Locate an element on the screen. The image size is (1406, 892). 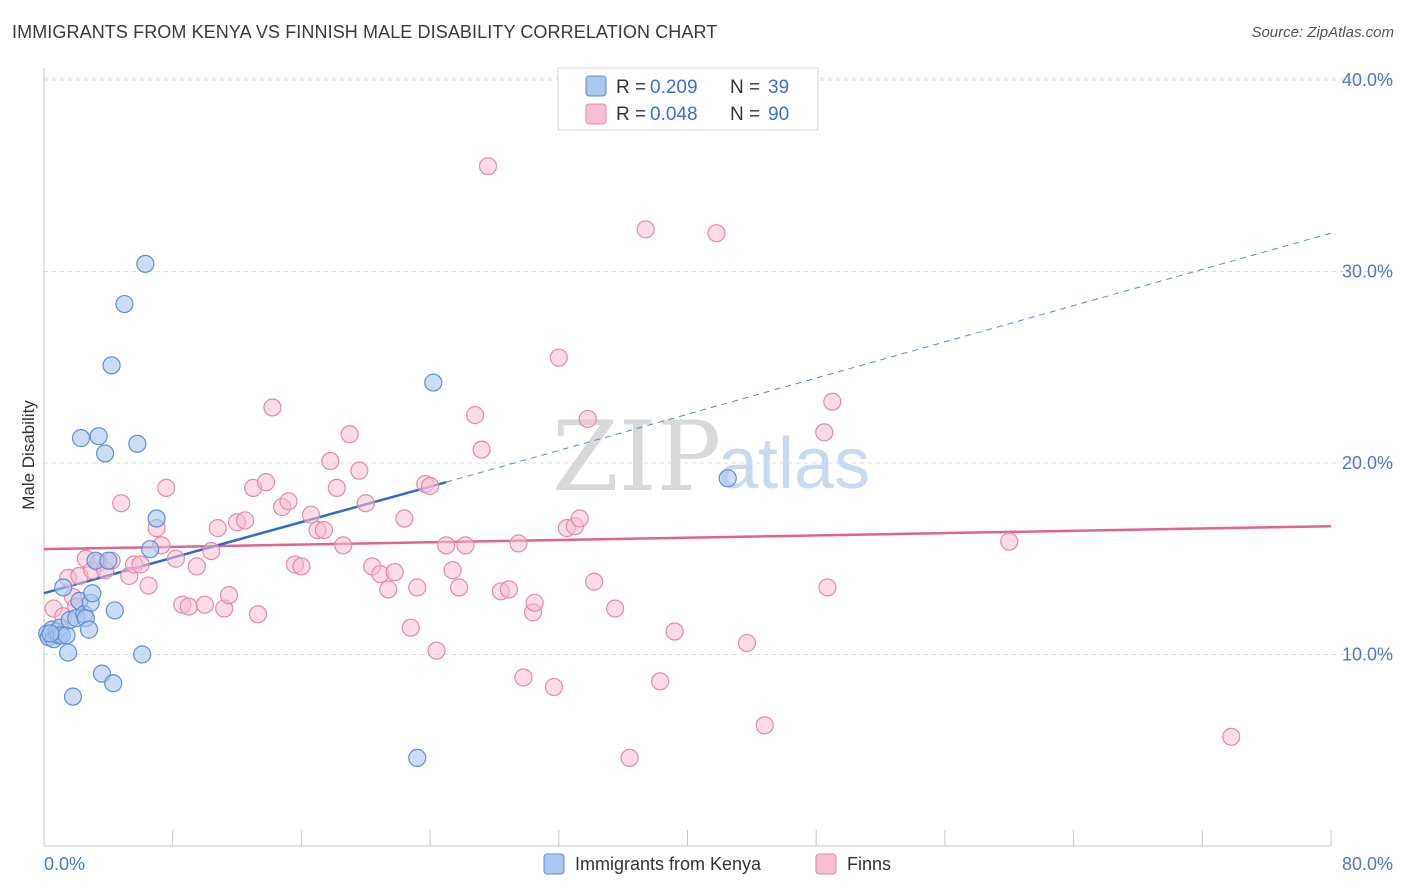
legend-n-label-kenya: N = is located at coordinates (745, 87).